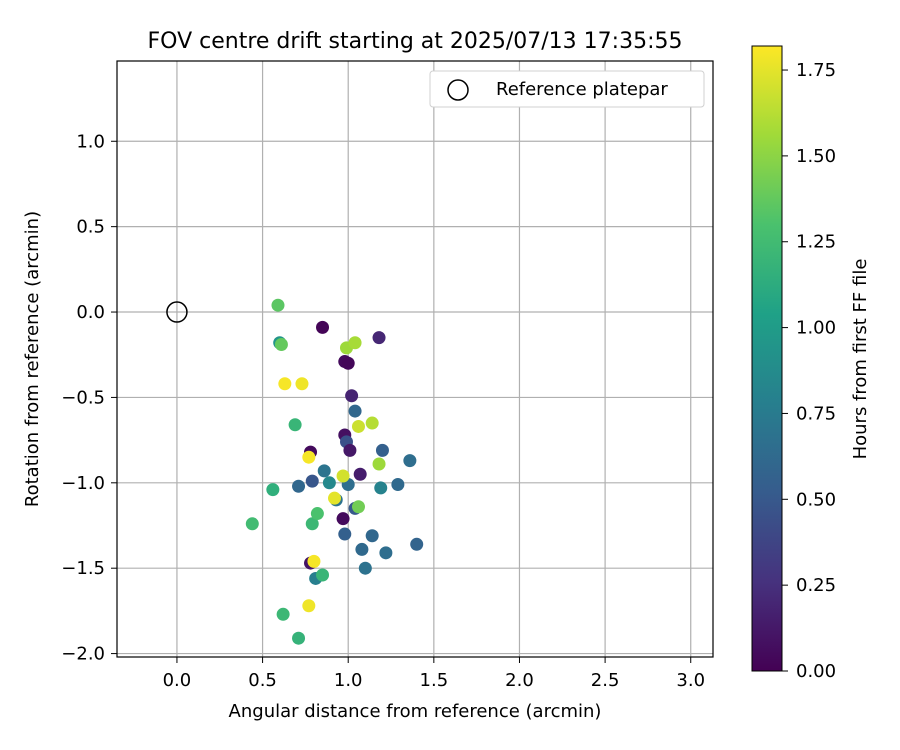 Image resolution: width=900 pixels, height=750 pixels. I want to click on y-tick-label: 1.0, so click(90, 141).